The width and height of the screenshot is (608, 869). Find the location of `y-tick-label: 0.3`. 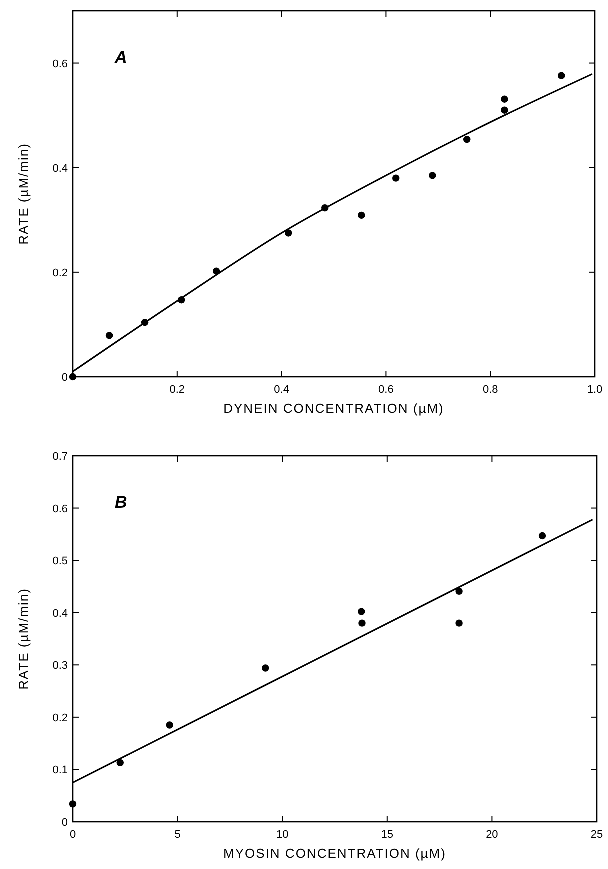

y-tick-label: 0.3 is located at coordinates (60, 666).